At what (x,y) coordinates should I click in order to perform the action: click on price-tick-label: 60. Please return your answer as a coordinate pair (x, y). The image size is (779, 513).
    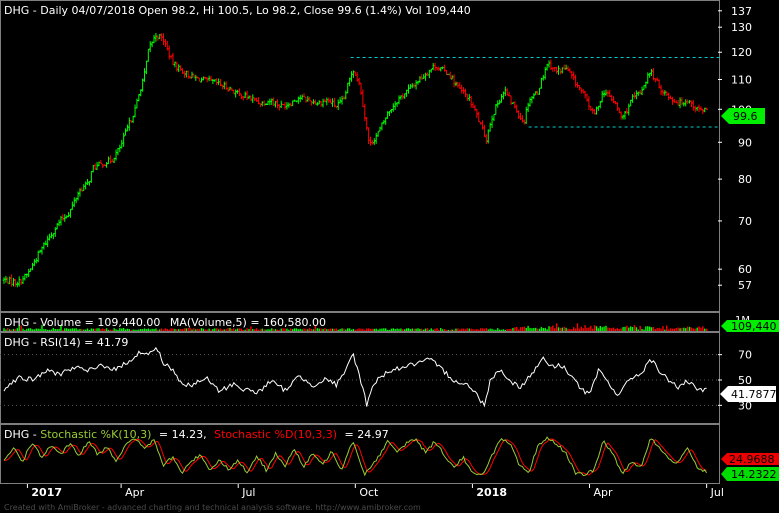
    Looking at the image, I should click on (745, 269).